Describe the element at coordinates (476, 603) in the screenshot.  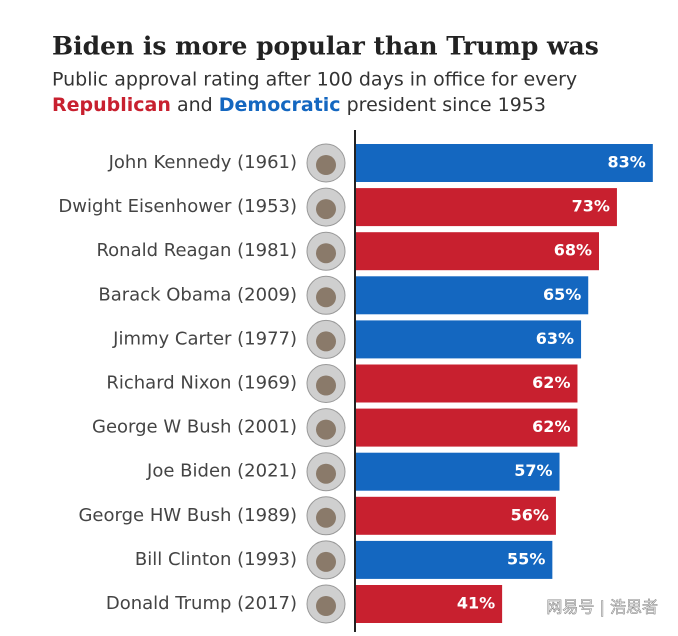
I see `value-label: 41%` at that location.